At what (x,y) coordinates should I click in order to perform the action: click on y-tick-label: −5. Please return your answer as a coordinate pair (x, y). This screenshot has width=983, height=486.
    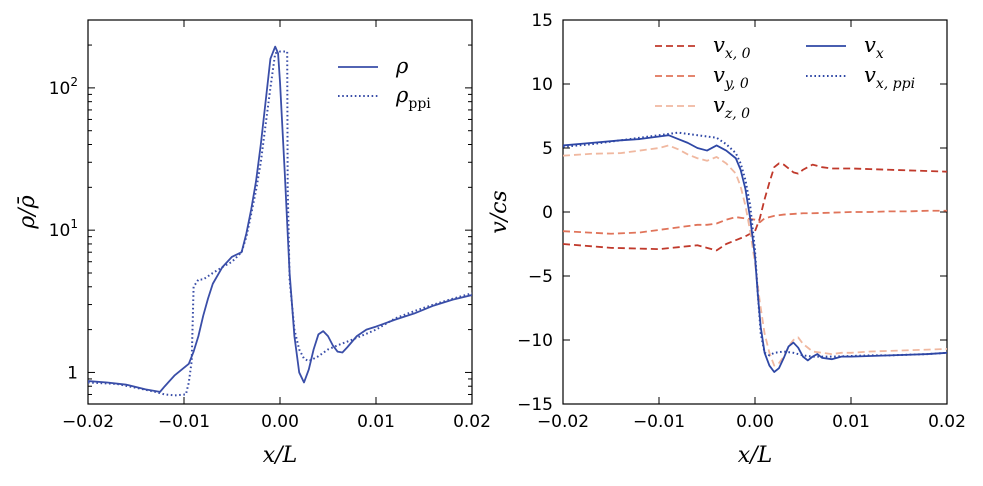
    Looking at the image, I should click on (540, 277).